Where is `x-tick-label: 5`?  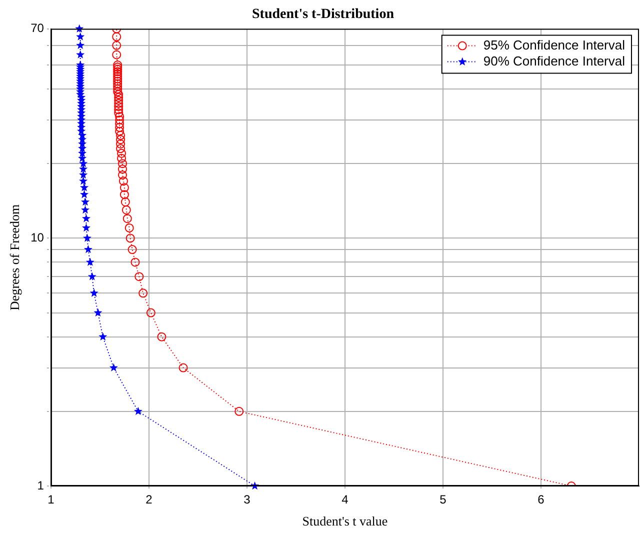
x-tick-label: 5 is located at coordinates (443, 499).